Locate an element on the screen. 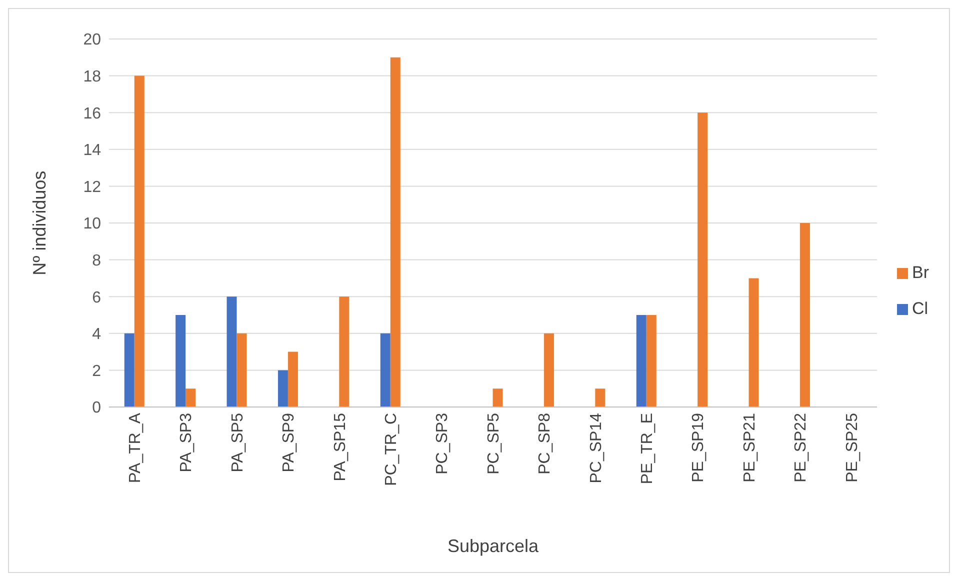 This screenshot has width=957, height=579. y-tick-label: 4 is located at coordinates (97, 335).